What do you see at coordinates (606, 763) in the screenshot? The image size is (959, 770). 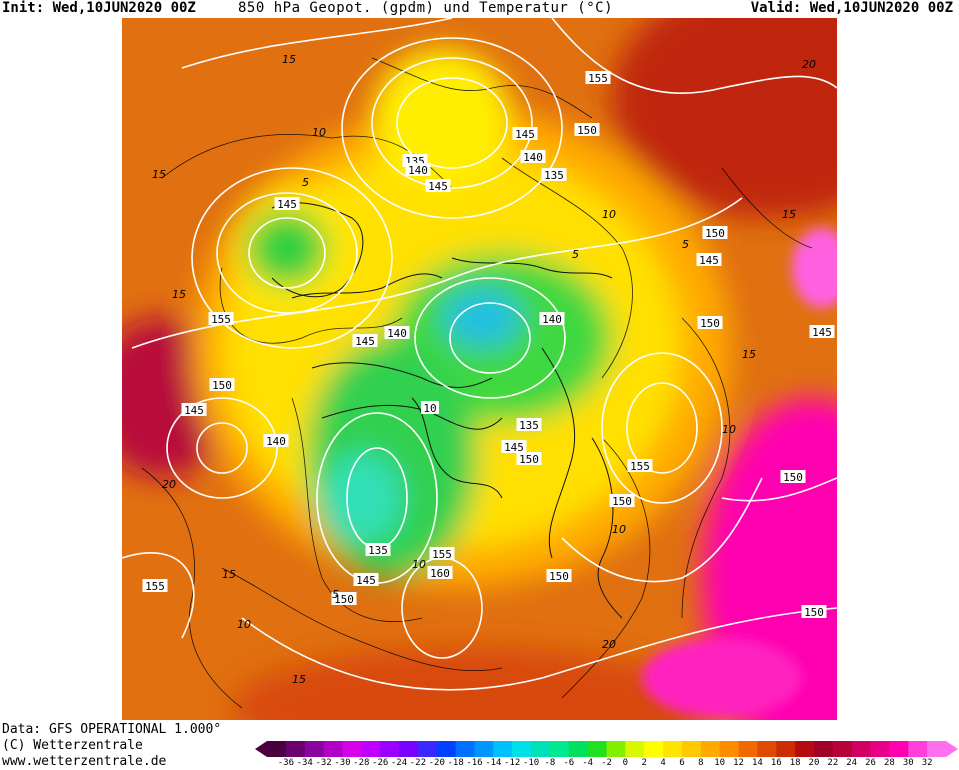 I see `colorbar-tick-label: -2` at bounding box center [606, 763].